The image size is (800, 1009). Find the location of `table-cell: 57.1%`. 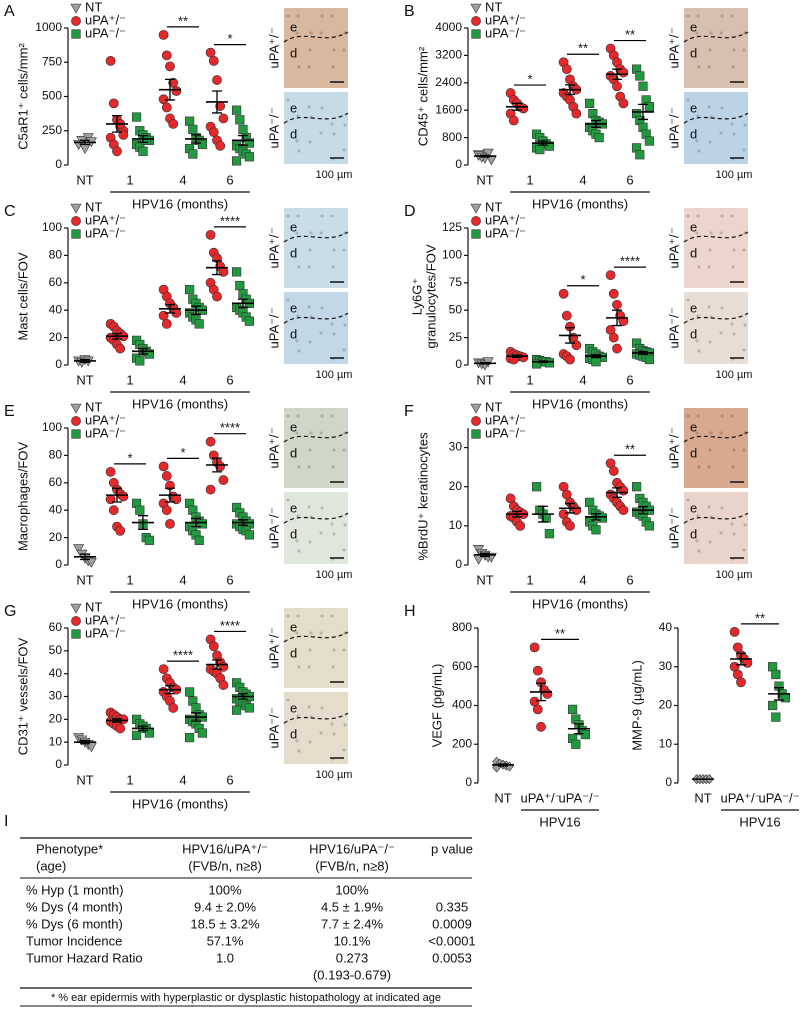

table-cell: 57.1% is located at coordinates (225, 940).